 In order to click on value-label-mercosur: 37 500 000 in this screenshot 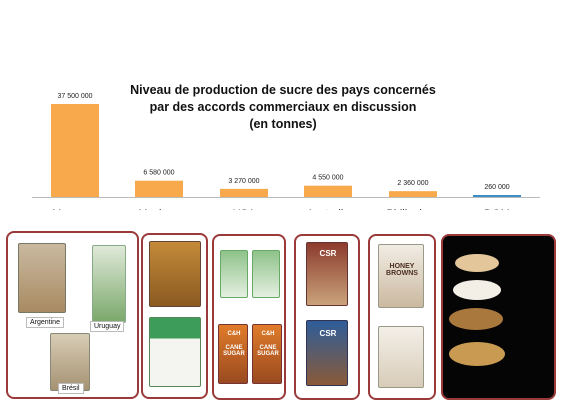, I will do `click(74, 96)`.